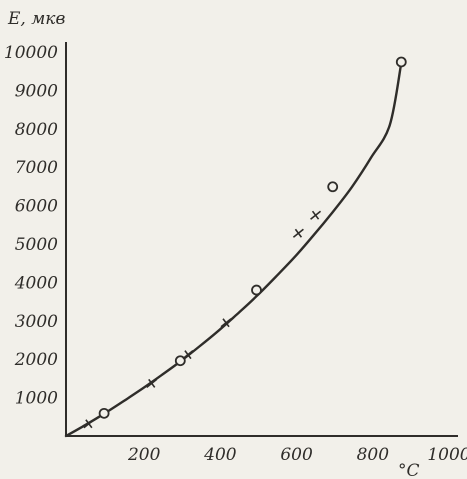 This screenshot has height=479, width=467. What do you see at coordinates (36, 130) in the screenshot?
I see `y-tick-label: 8000` at bounding box center [36, 130].